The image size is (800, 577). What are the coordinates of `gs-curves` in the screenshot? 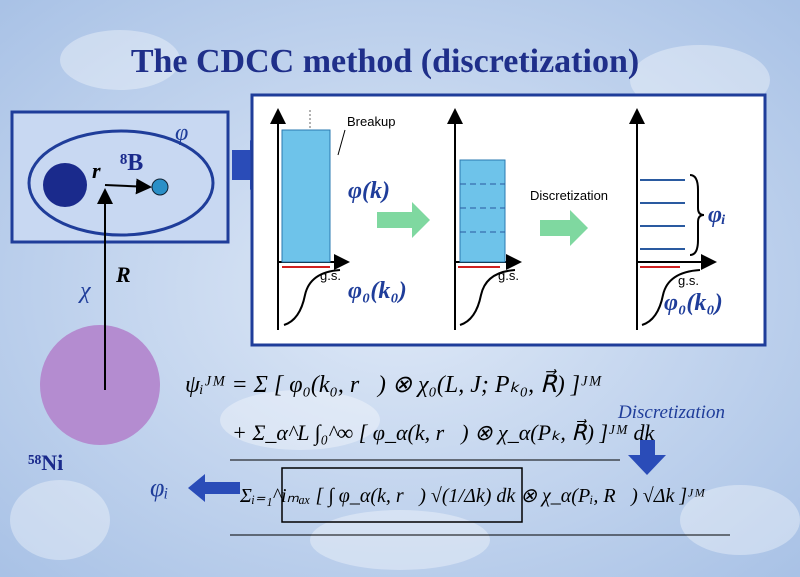 It's located at (492, 297).